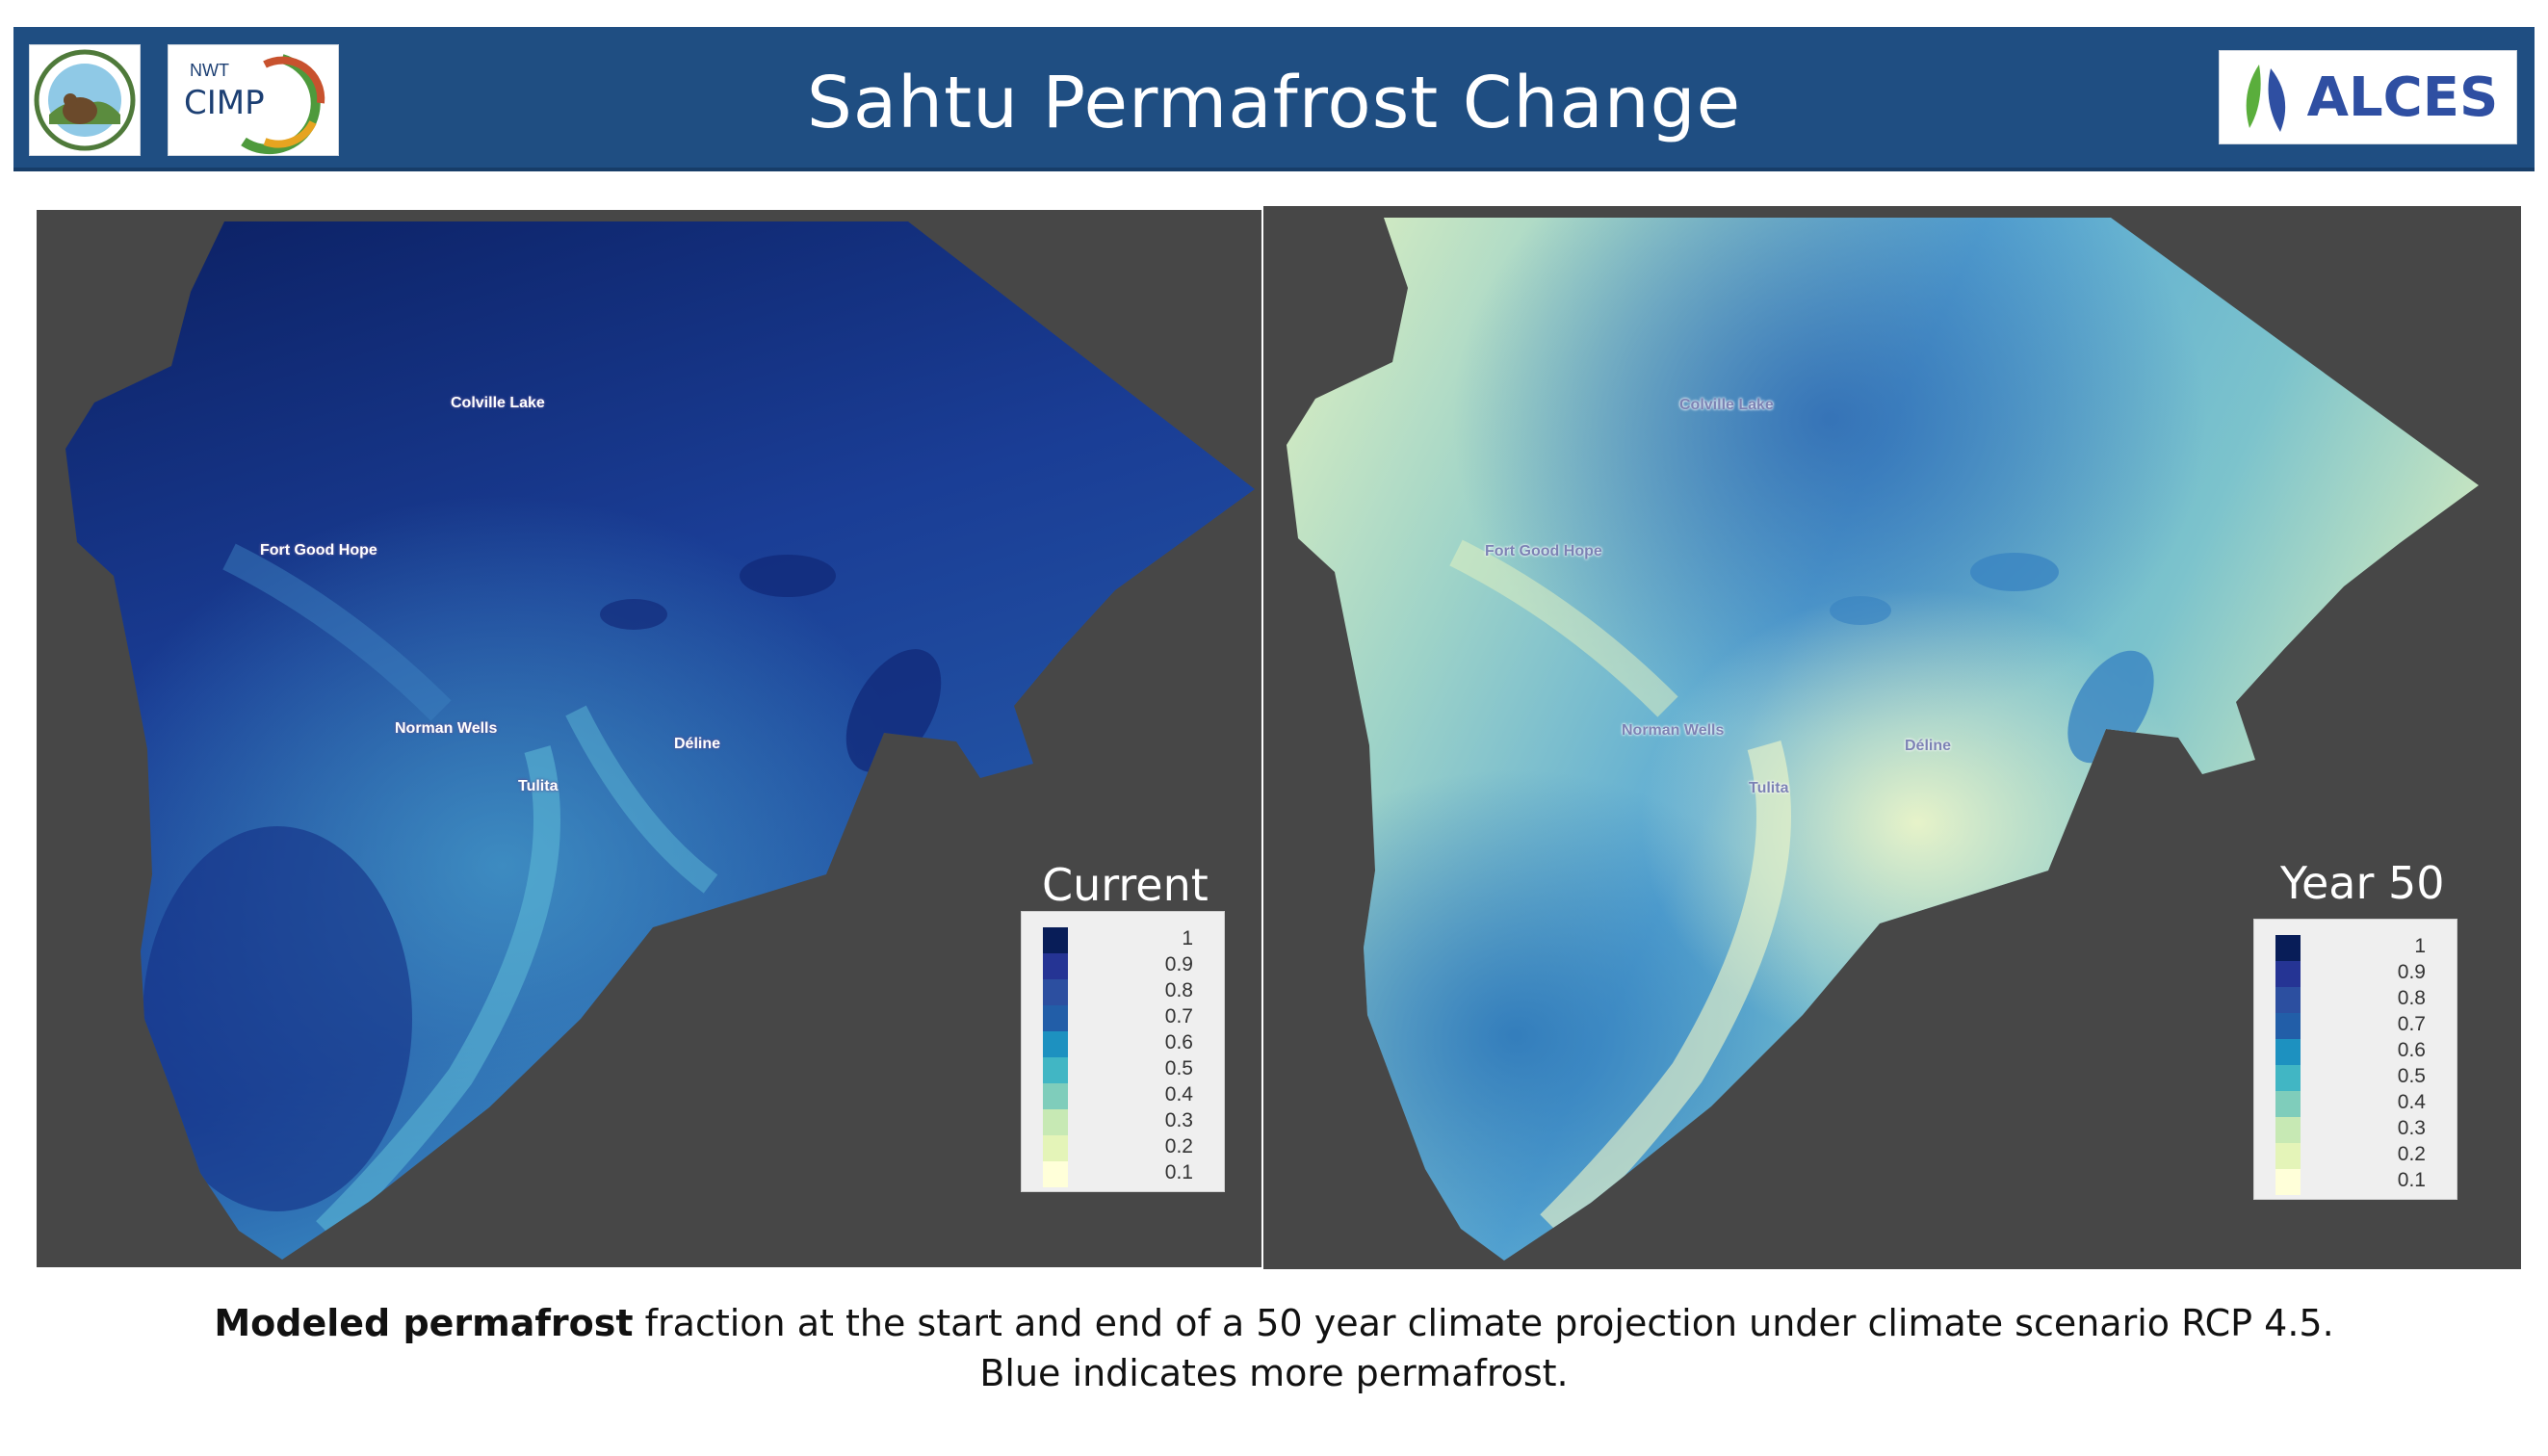 The width and height of the screenshot is (2548, 1456). I want to click on header-banner: NWT CIMP Sahtu Permafrost Change ALCES, so click(1274, 99).